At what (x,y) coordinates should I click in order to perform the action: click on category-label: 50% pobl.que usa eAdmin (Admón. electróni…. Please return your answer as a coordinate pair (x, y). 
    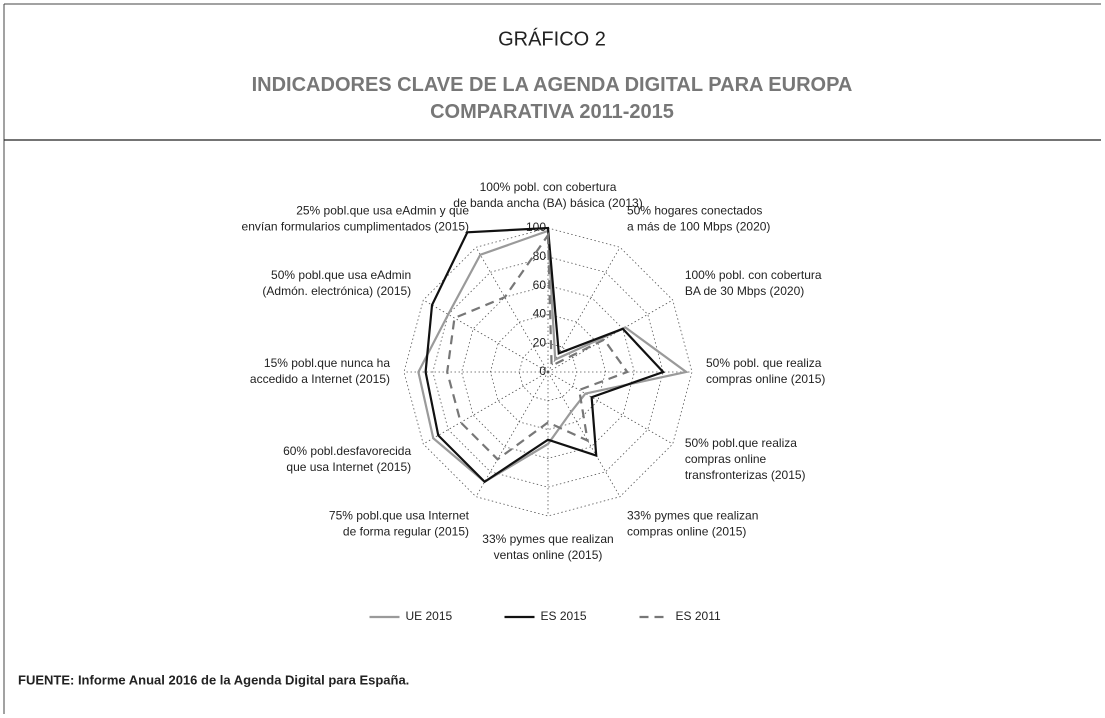
    Looking at the image, I should click on (336, 283).